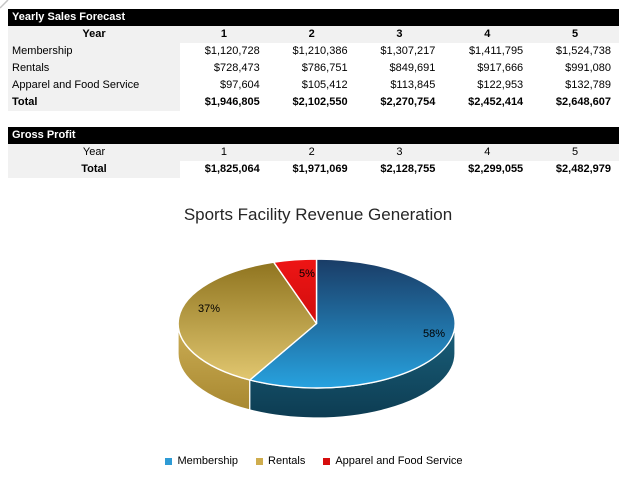 Image resolution: width=628 pixels, height=479 pixels. What do you see at coordinates (287, 461) in the screenshot?
I see `legend-label: Rentals` at bounding box center [287, 461].